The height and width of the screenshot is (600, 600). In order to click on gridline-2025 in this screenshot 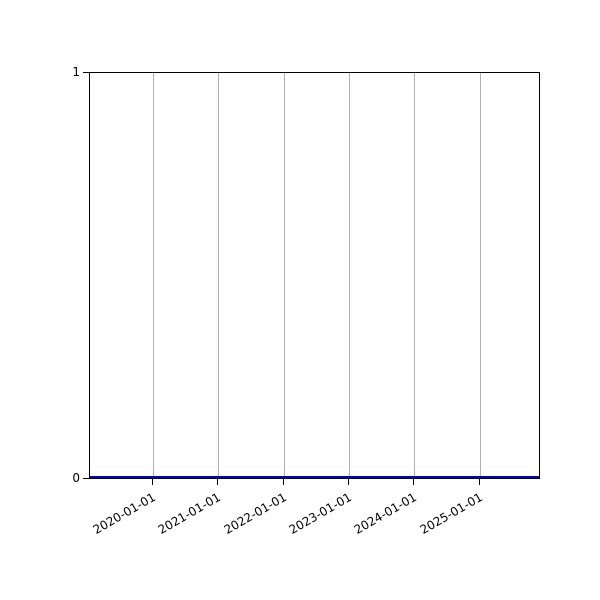, I will do `click(480, 275)`.